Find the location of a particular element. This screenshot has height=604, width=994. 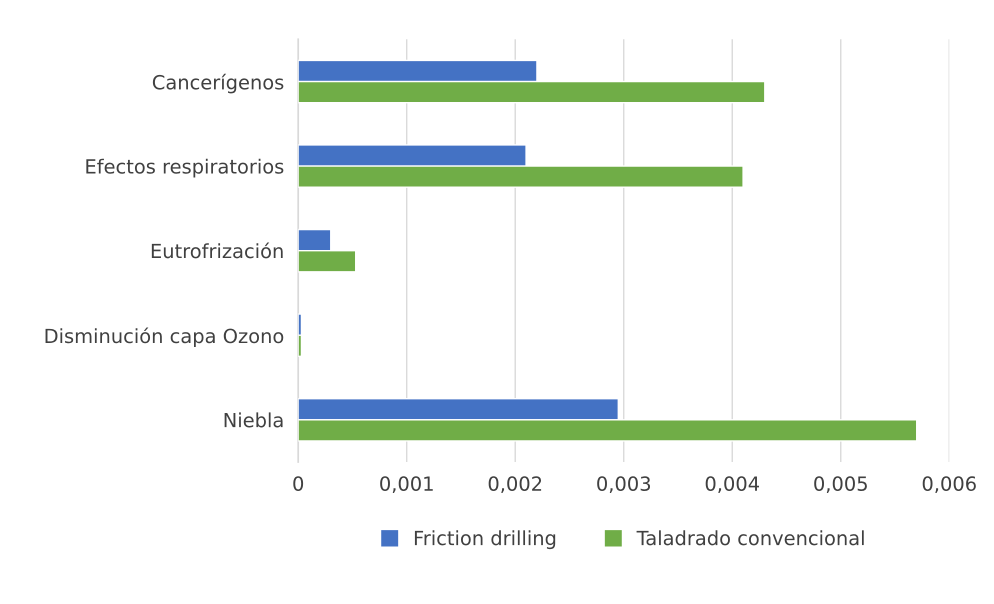

x-tick-label: 0,002 is located at coordinates (515, 484).